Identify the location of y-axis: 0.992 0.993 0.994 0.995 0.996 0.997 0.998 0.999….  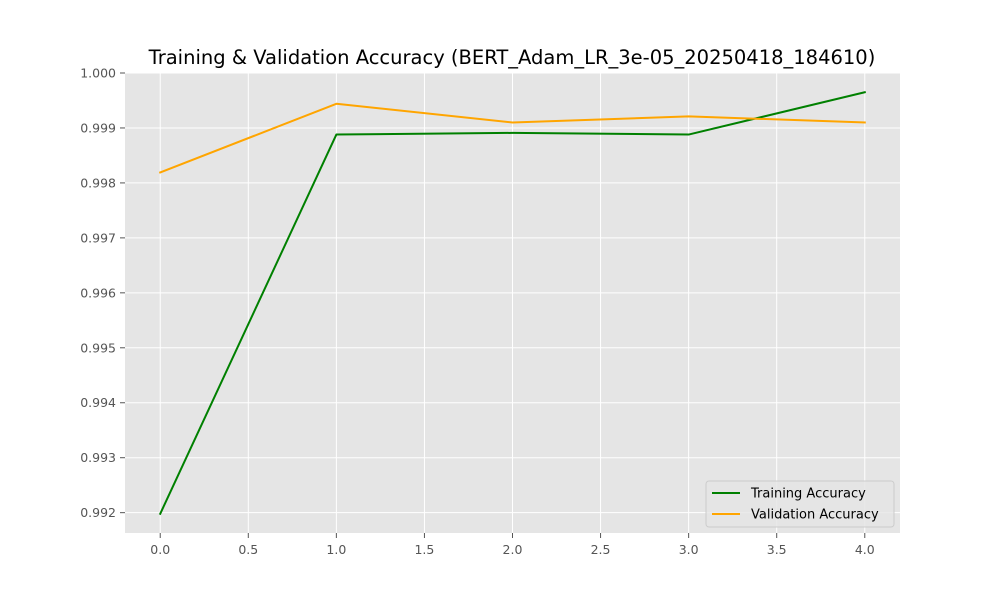
(102, 293).